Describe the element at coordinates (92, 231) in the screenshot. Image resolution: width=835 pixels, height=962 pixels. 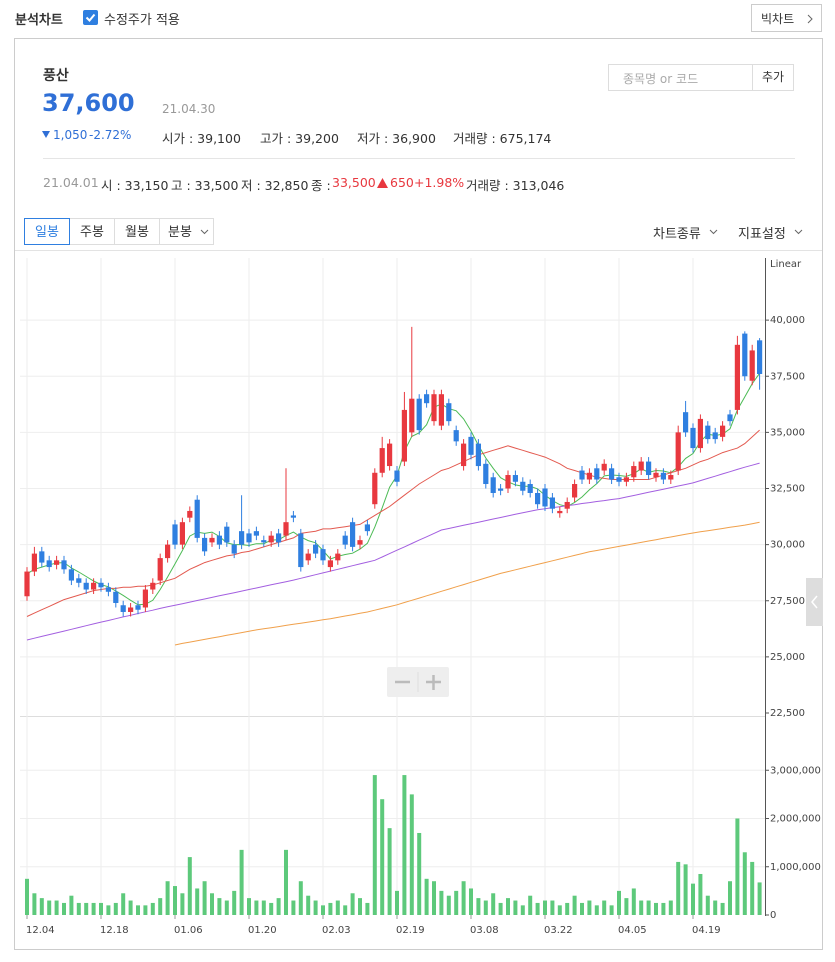
I see `period-button: 주봉` at that location.